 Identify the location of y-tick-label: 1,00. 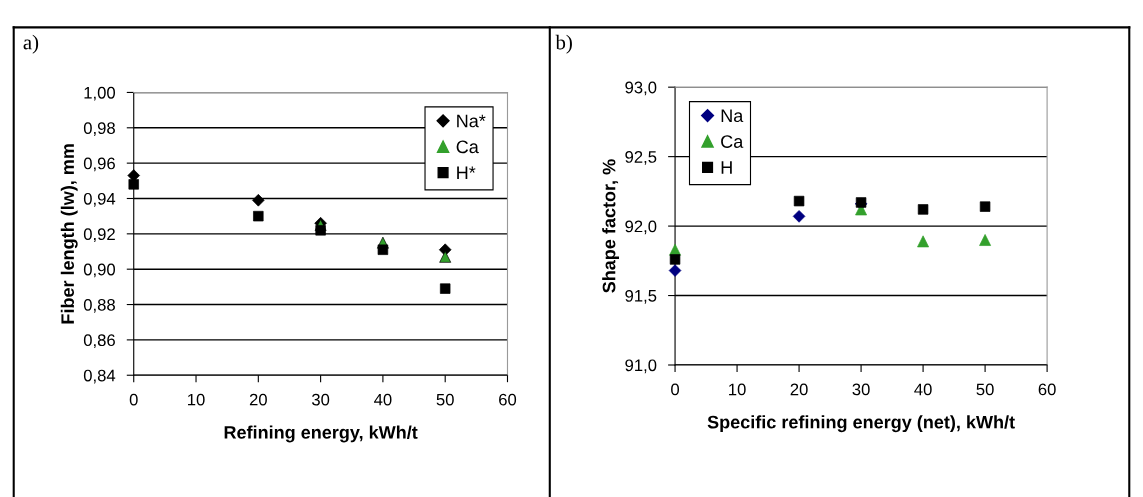
(100, 93).